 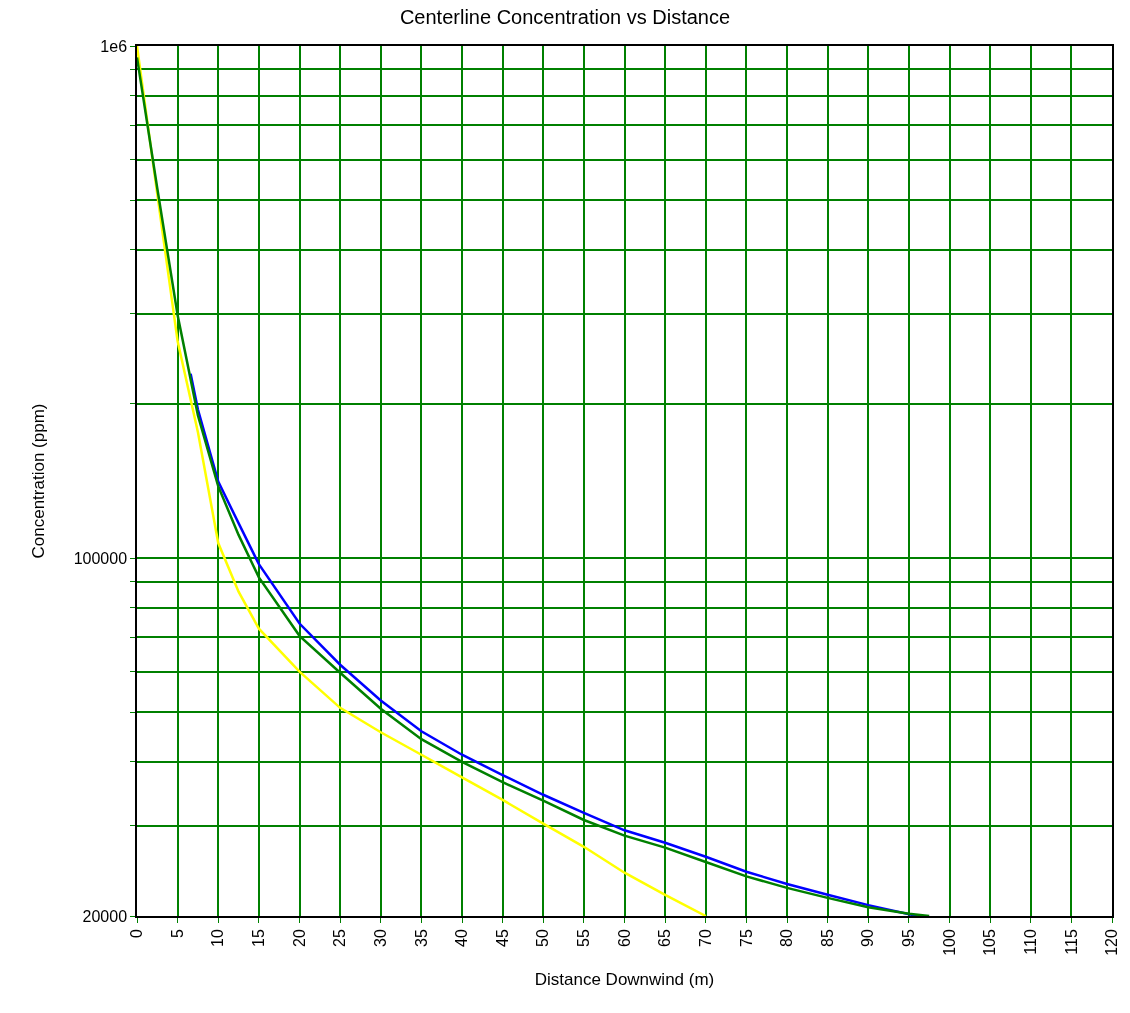 I want to click on chart-title: Centerline Concentration vs Distance, so click(x=565, y=17).